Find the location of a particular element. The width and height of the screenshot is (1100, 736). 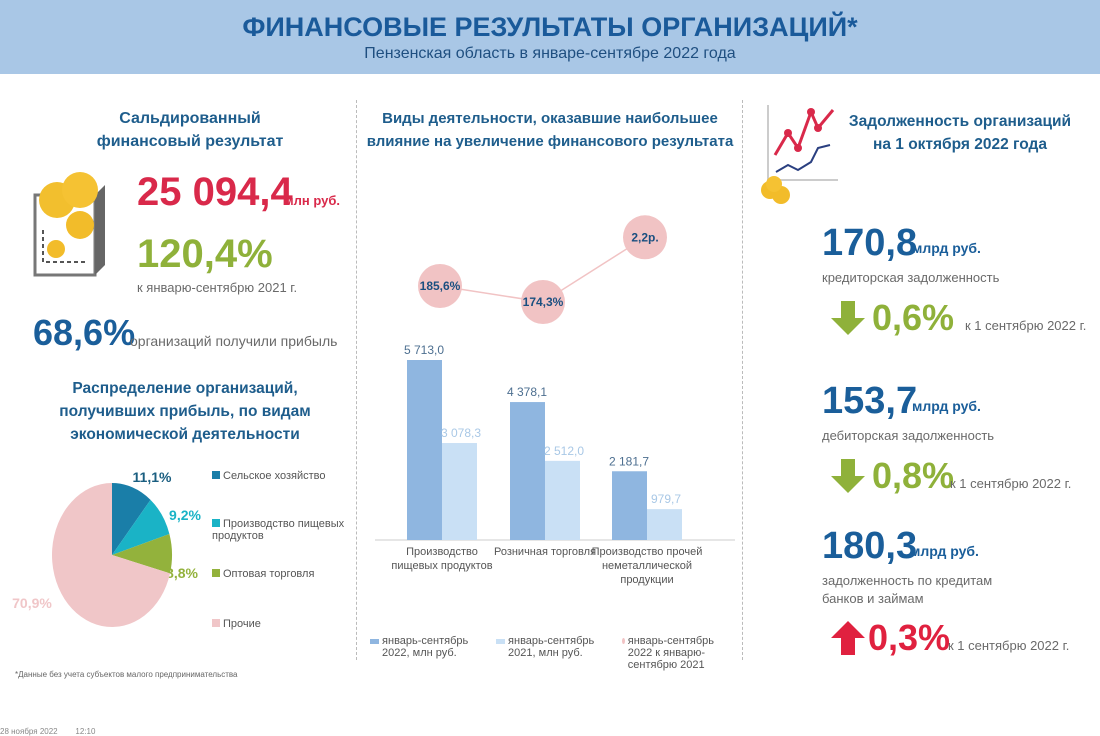

bar-value-label: 5 713,0 is located at coordinates (424, 350).